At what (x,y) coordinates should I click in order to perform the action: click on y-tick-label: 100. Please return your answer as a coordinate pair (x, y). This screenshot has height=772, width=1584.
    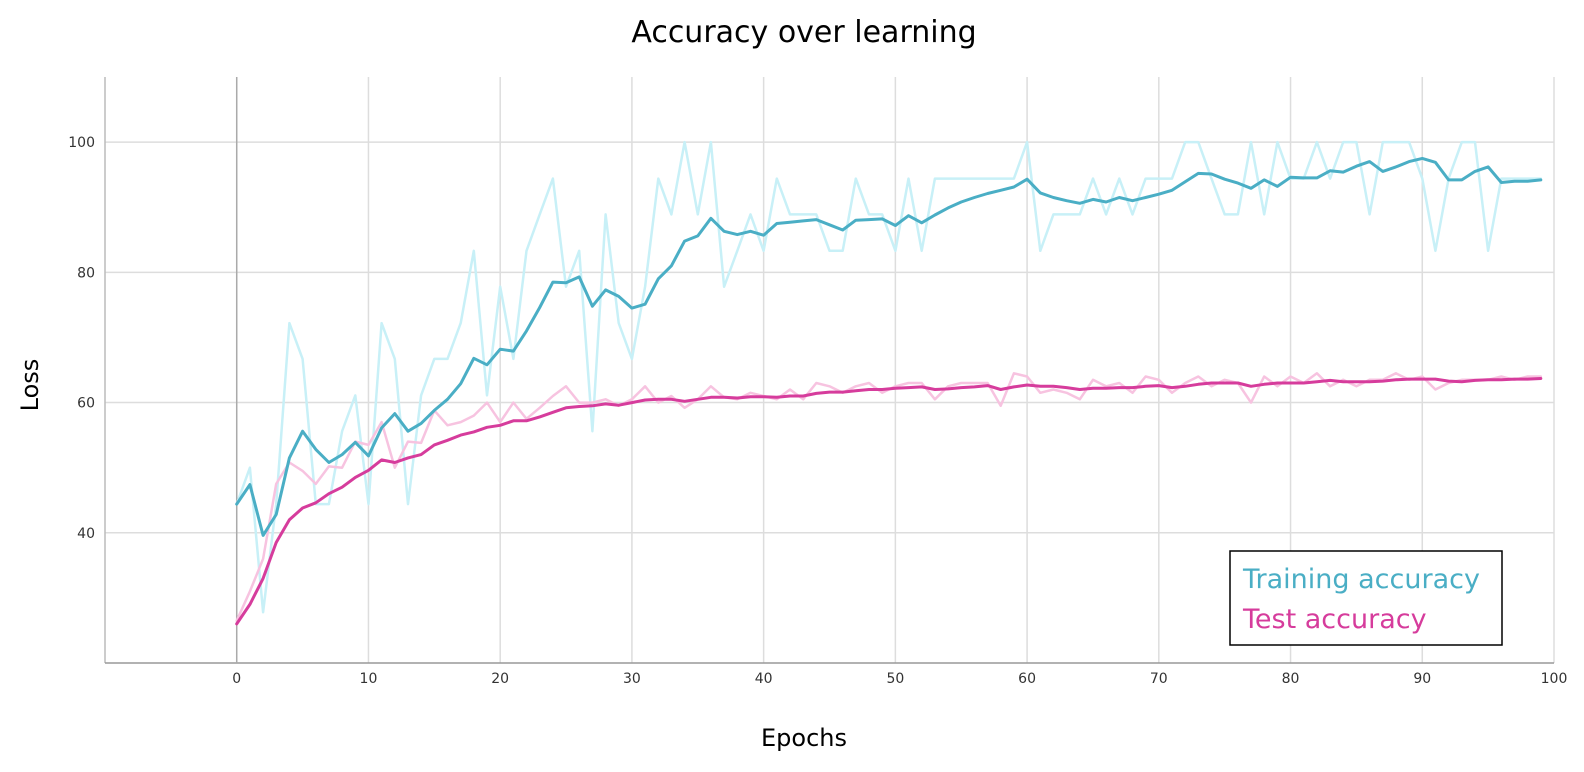
    Looking at the image, I should click on (81, 143).